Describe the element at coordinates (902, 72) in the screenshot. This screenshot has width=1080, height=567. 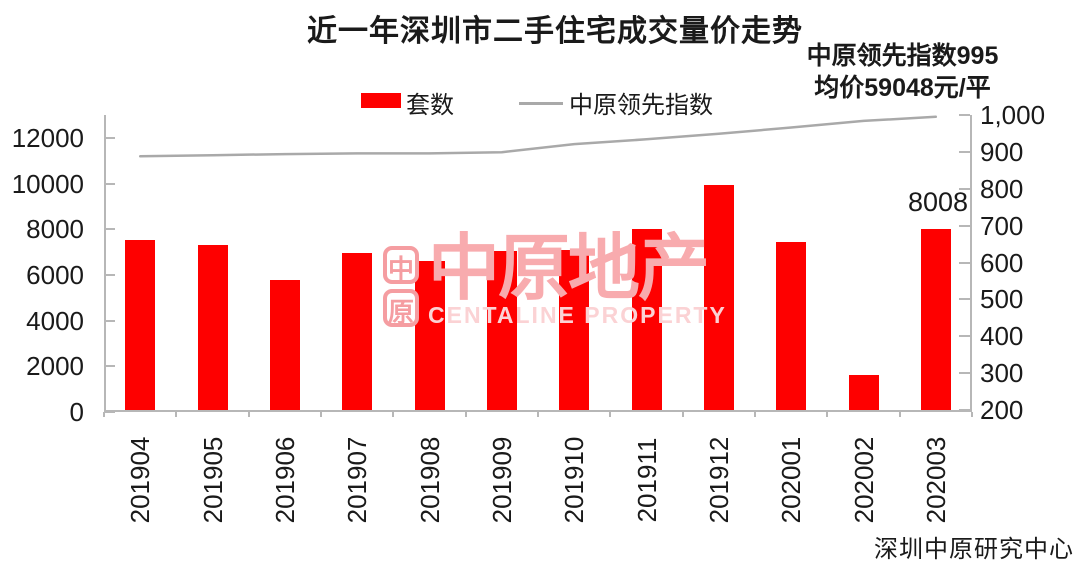
I see `annotation-block: 中原领先指数995 均价59048元/平` at that location.